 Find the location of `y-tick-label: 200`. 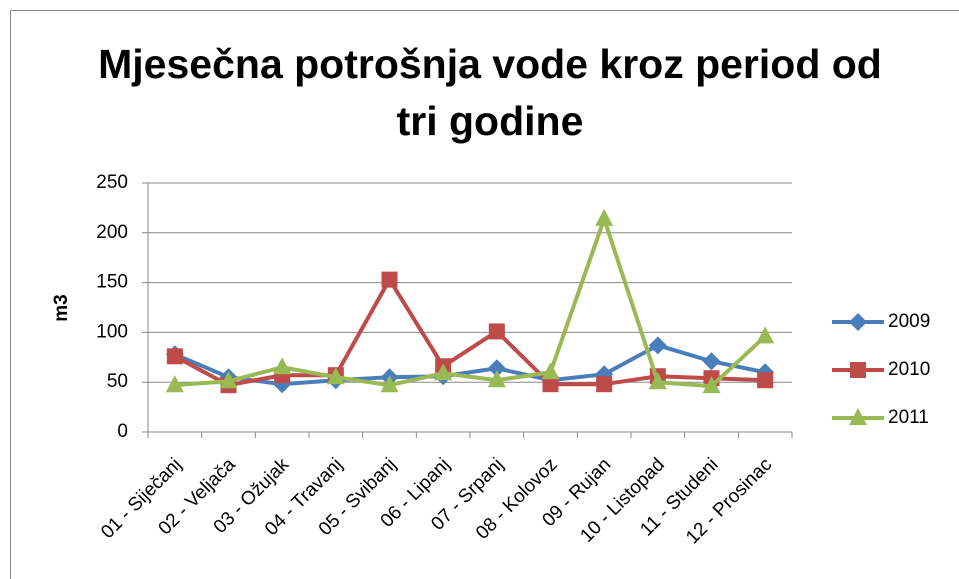

y-tick-label: 200 is located at coordinates (112, 232).